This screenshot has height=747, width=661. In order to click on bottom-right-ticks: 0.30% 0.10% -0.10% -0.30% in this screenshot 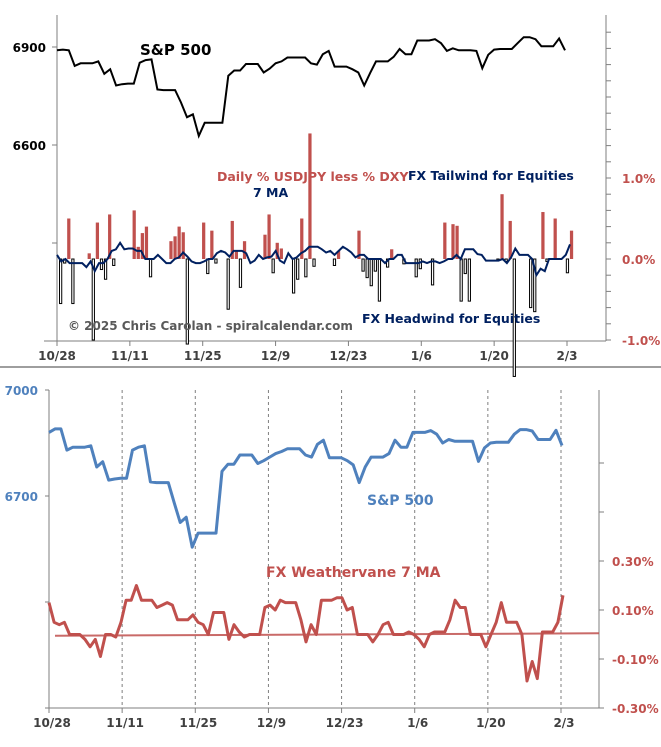, I will do `click(629, 589)`.